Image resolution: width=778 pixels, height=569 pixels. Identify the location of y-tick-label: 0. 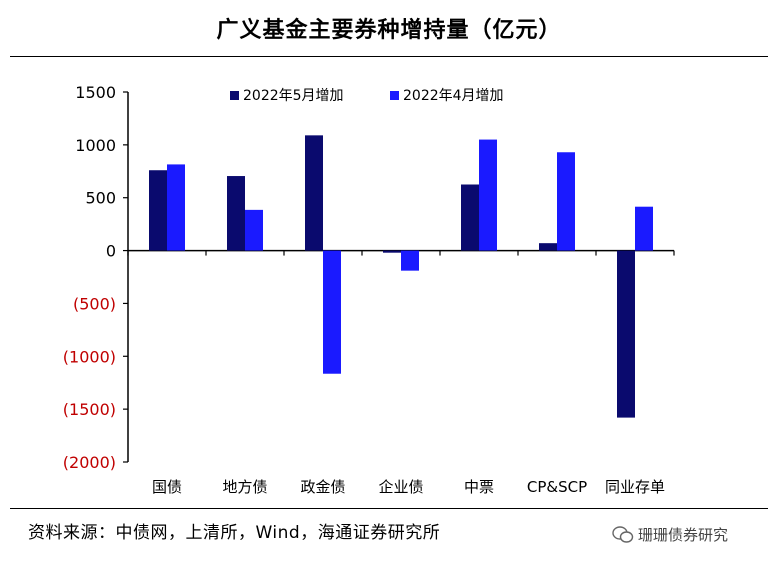
(111, 251).